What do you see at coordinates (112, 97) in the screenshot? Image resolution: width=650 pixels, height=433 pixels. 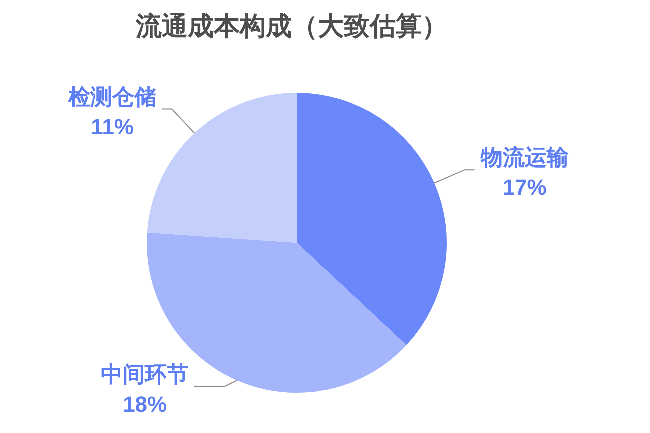 I see `slice-label: 检测仓储` at bounding box center [112, 97].